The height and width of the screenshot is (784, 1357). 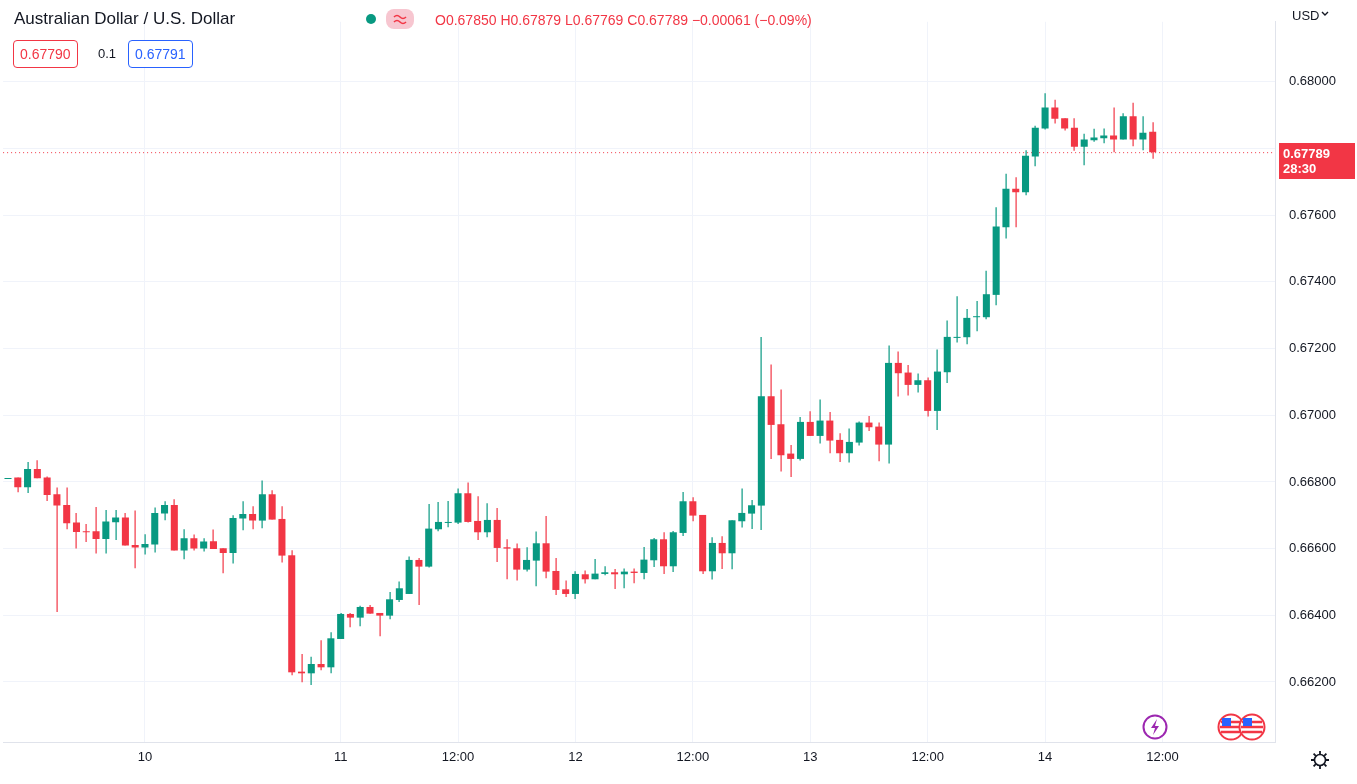 I want to click on y-tick-label: 0.68000, so click(x=1312, y=81).